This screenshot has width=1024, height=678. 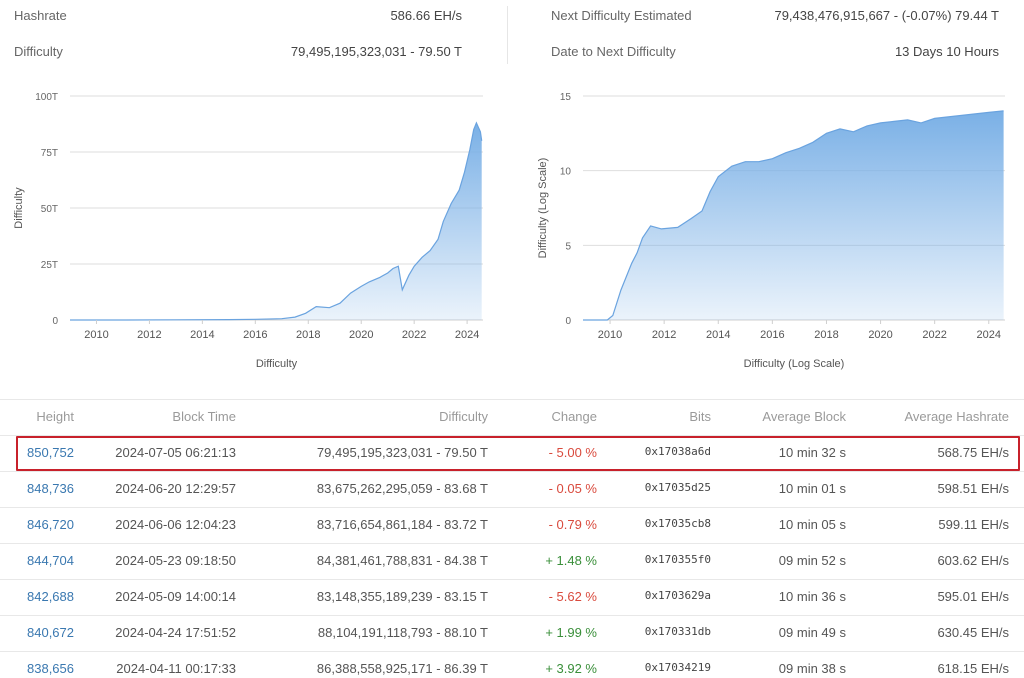 What do you see at coordinates (50, 452) in the screenshot?
I see `height-link: 850,752` at bounding box center [50, 452].